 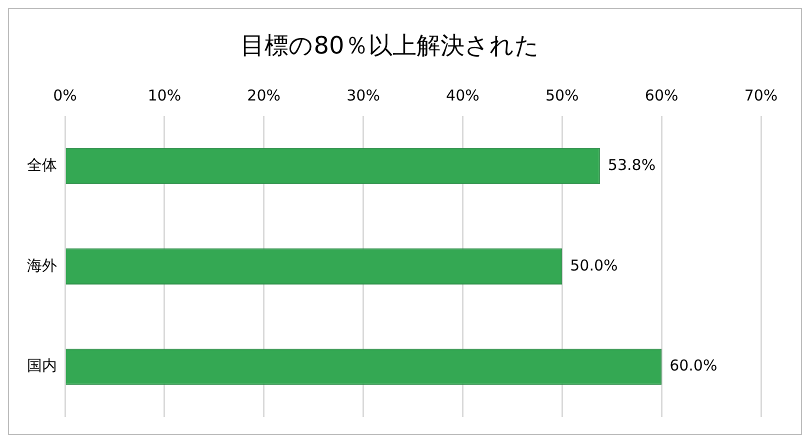 What do you see at coordinates (562, 95) in the screenshot?
I see `x-tick-label: 50%` at bounding box center [562, 95].